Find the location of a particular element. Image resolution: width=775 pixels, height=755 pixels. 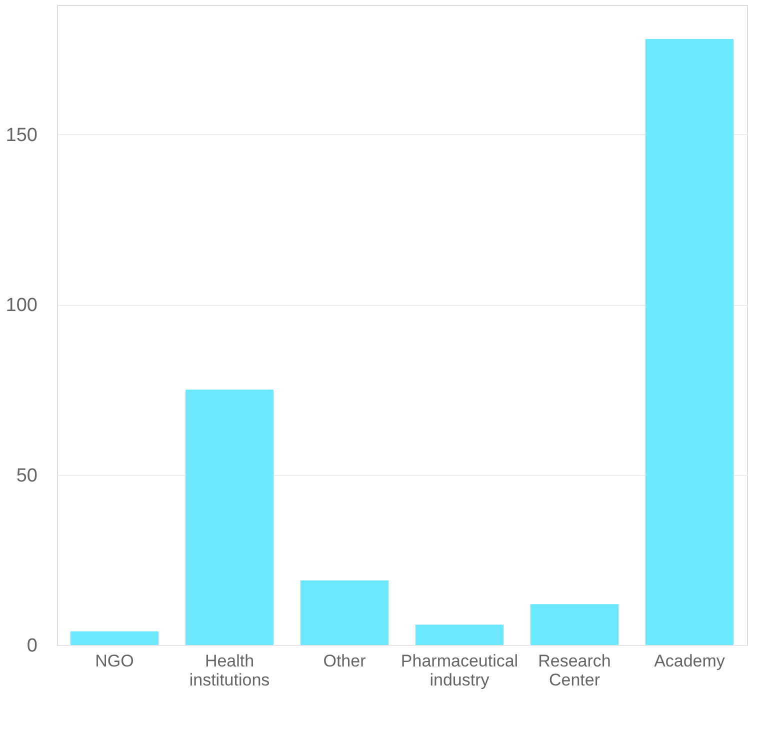

x-tick-label: NGO is located at coordinates (114, 661).